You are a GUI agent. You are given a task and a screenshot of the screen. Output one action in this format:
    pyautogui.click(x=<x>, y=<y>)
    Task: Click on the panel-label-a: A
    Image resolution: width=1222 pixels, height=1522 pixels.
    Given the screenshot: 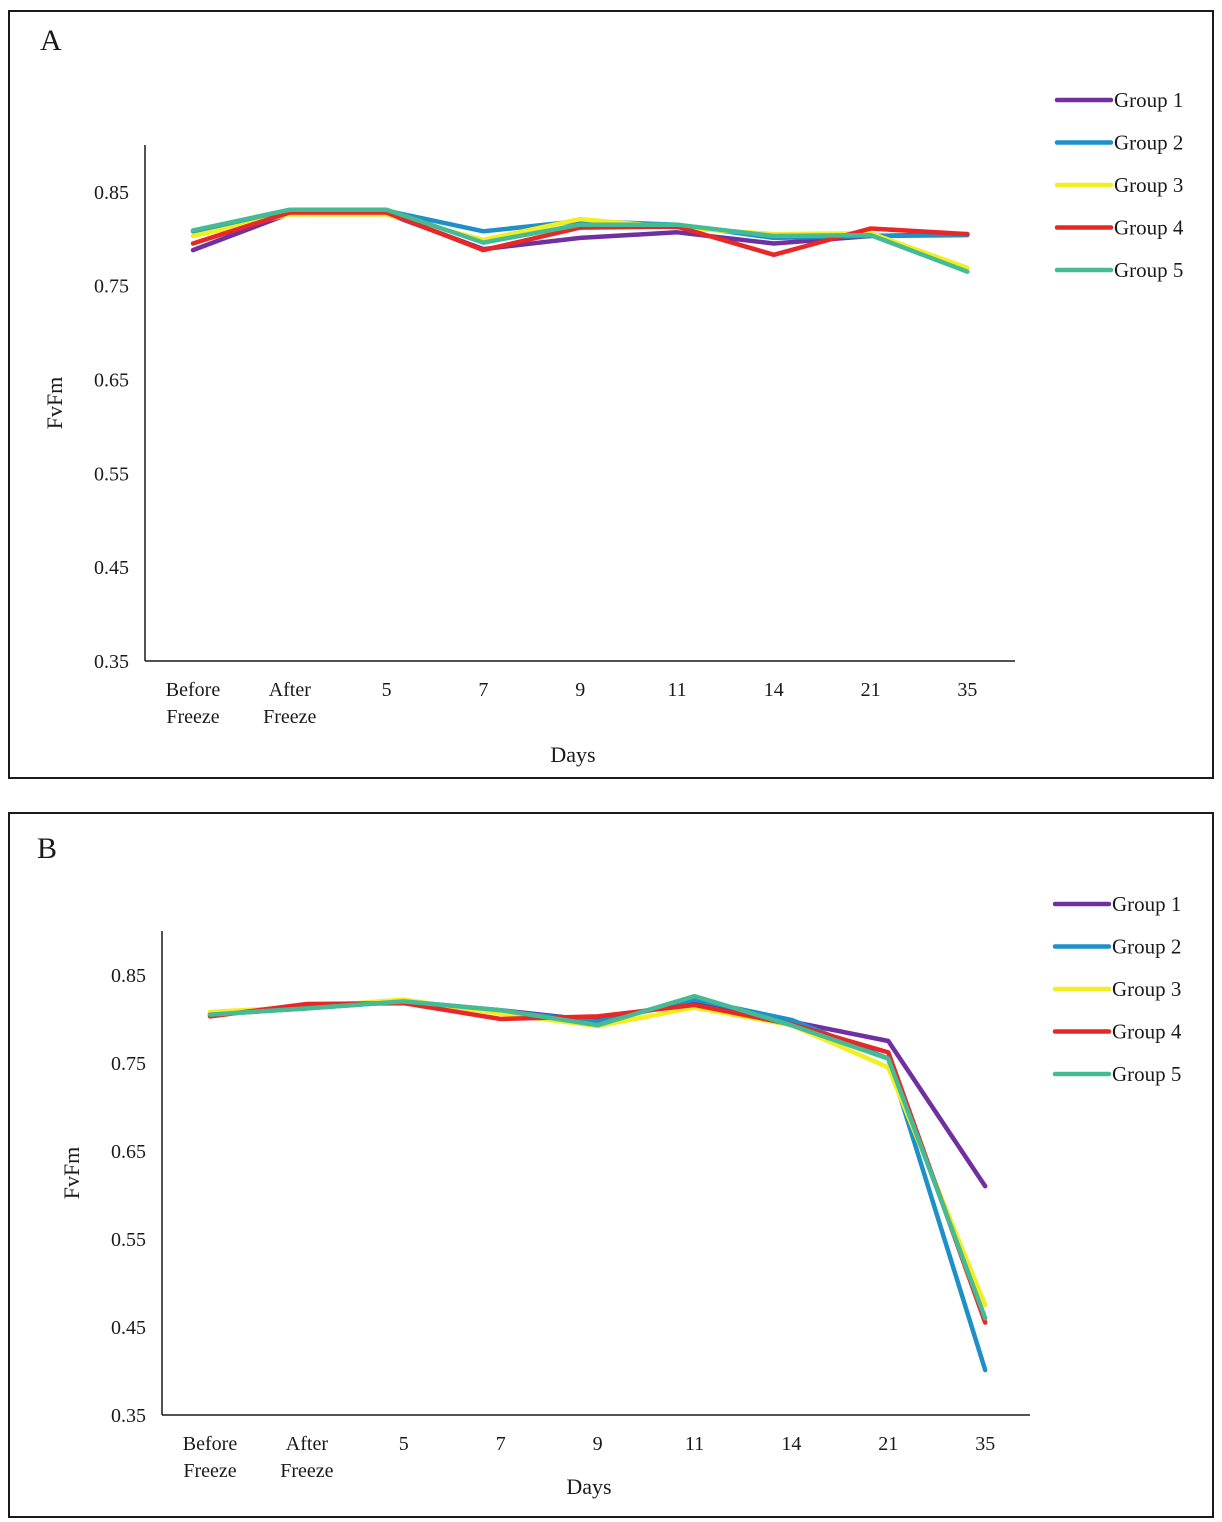 What is the action you would take?
    pyautogui.click(x=51, y=40)
    